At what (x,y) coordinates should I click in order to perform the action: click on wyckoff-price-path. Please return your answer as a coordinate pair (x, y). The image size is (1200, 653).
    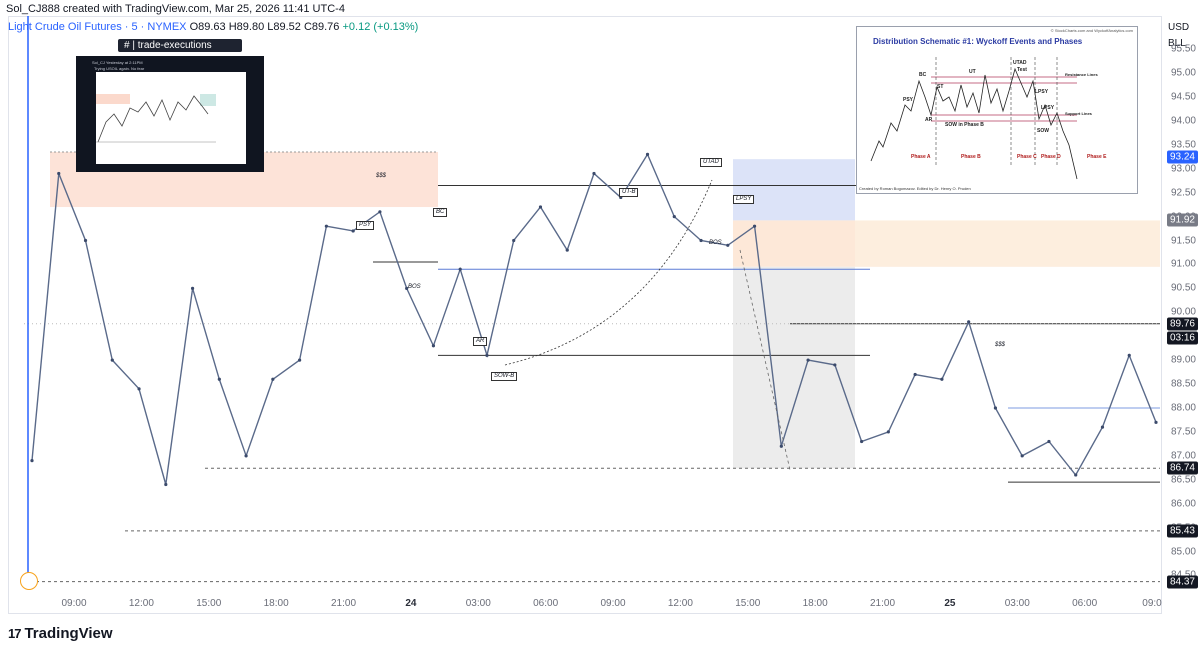
    Looking at the image, I should click on (974, 123).